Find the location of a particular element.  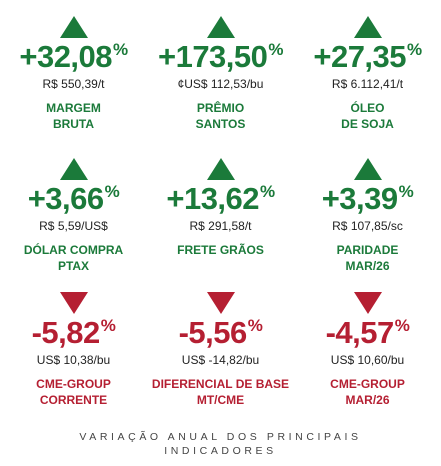

label-line-1: MARGEM is located at coordinates (73, 108).